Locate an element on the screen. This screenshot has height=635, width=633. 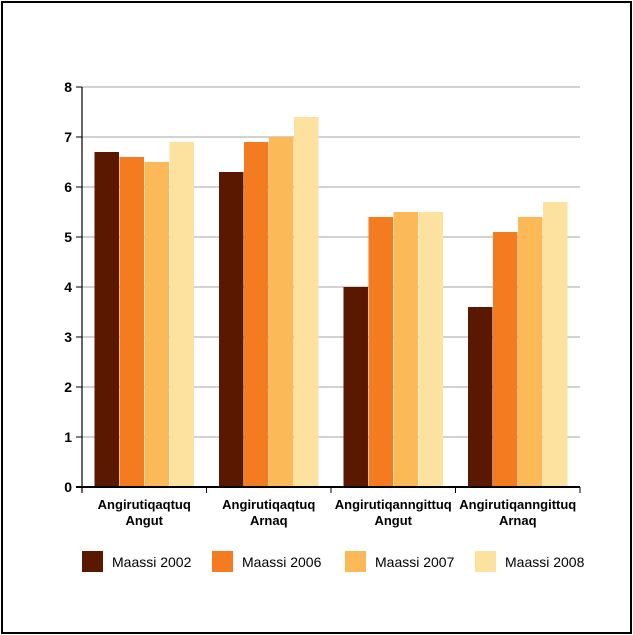
y-tick-label: 0 is located at coordinates (68, 487).